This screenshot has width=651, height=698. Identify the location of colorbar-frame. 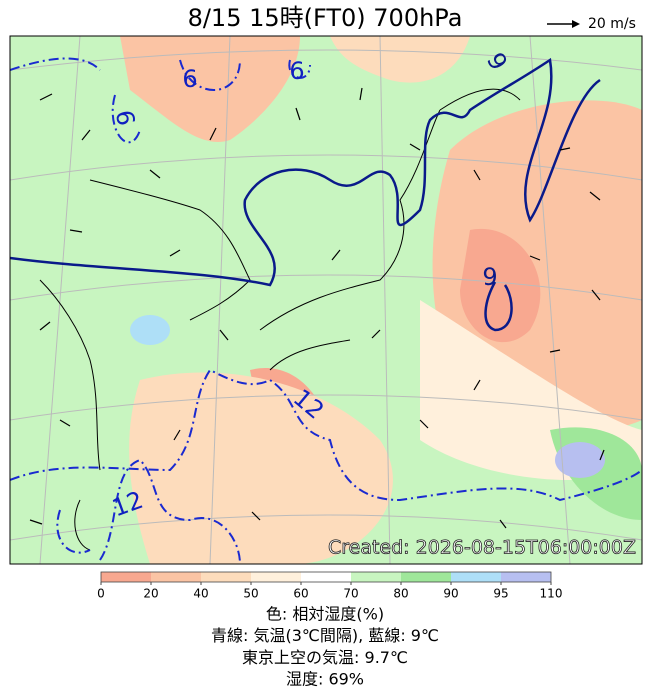
(326, 577).